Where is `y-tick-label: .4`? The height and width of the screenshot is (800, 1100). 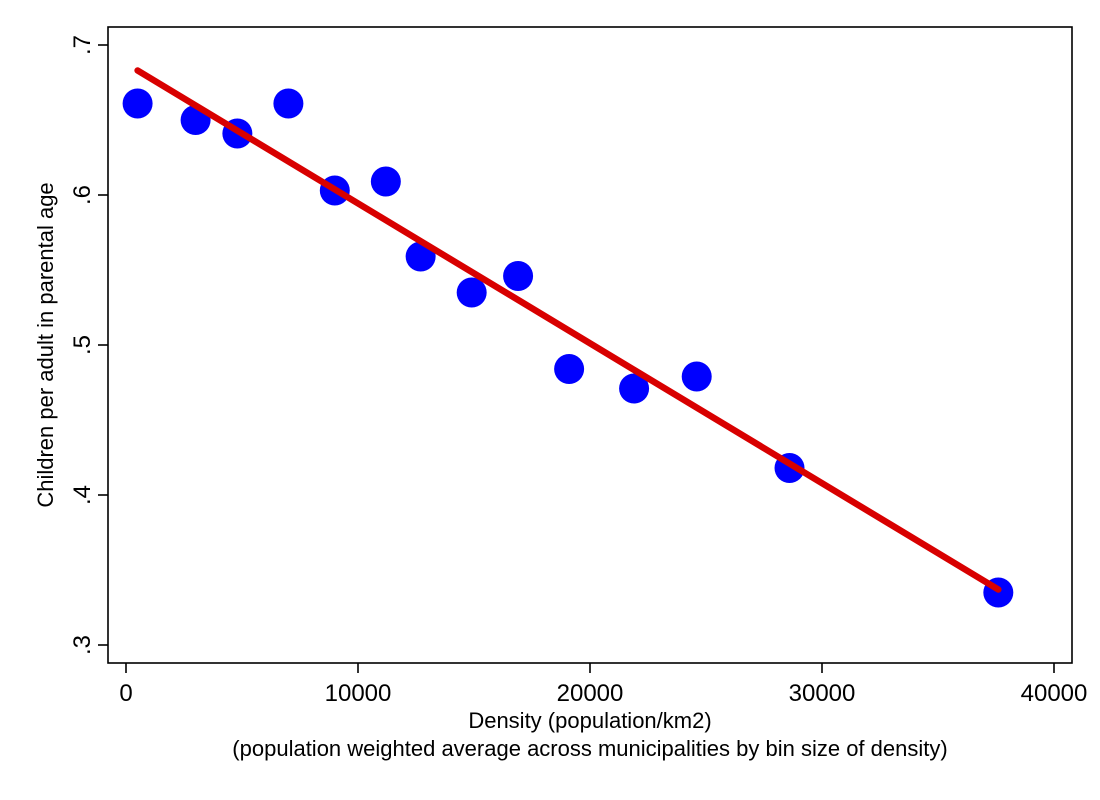
y-tick-label: .4 is located at coordinates (82, 495).